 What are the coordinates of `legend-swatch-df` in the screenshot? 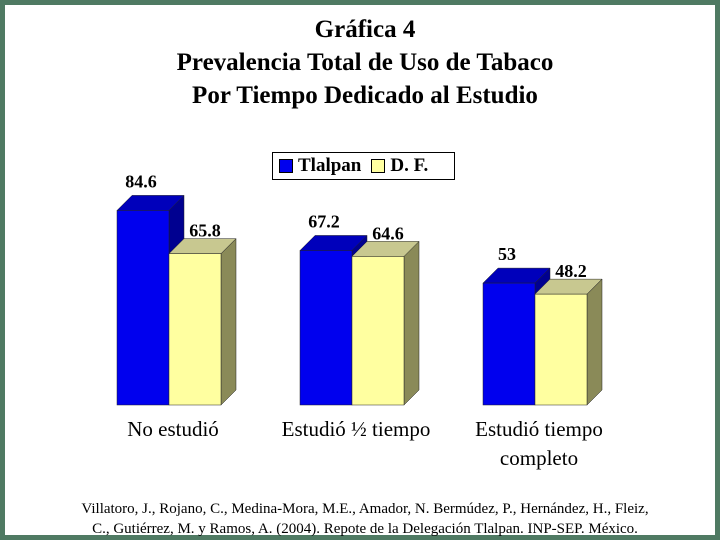 It's located at (378, 166).